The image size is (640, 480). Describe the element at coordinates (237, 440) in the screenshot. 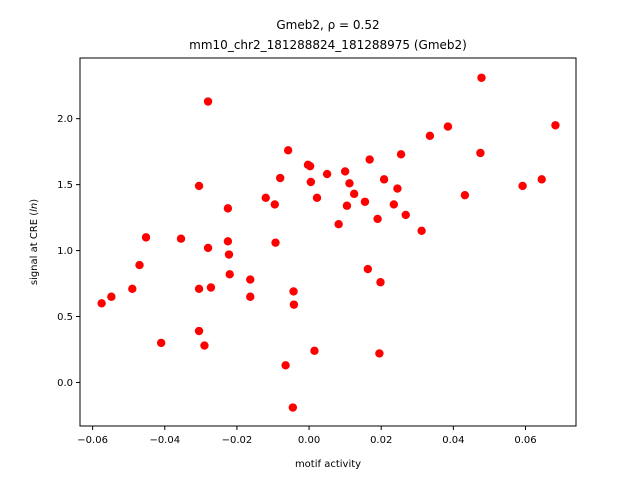

I see `x-tick-label: −0.02` at that location.